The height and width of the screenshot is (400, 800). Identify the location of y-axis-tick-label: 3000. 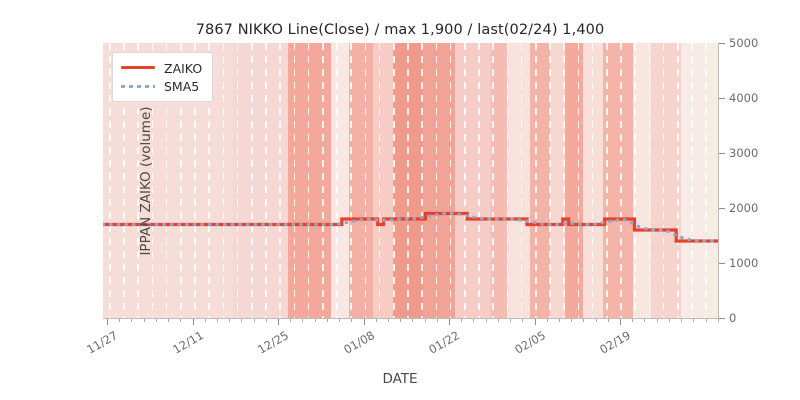
(744, 153).